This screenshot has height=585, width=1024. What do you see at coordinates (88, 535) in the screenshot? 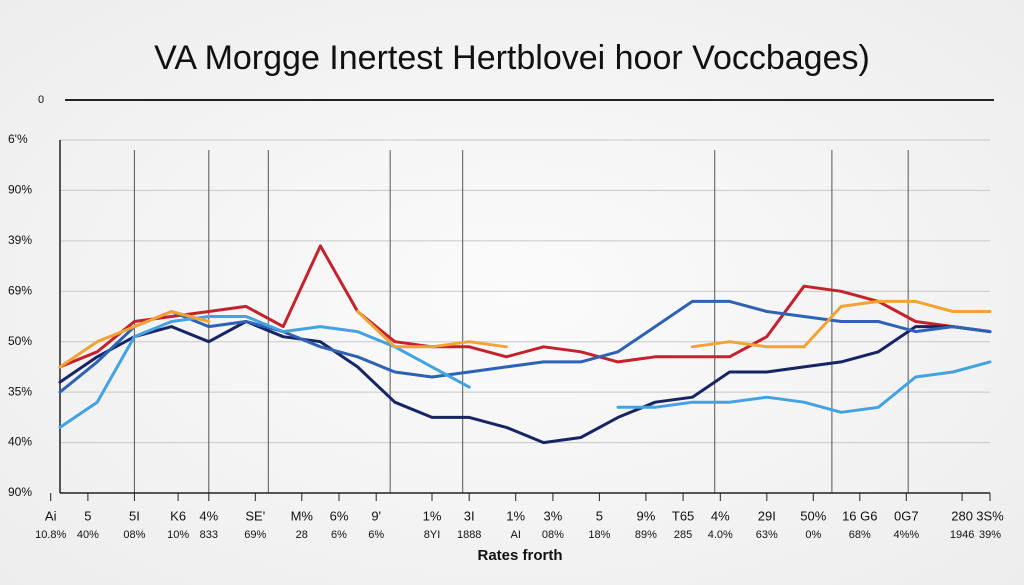
I see `x-tick-label-second-row: 40%` at bounding box center [88, 535].